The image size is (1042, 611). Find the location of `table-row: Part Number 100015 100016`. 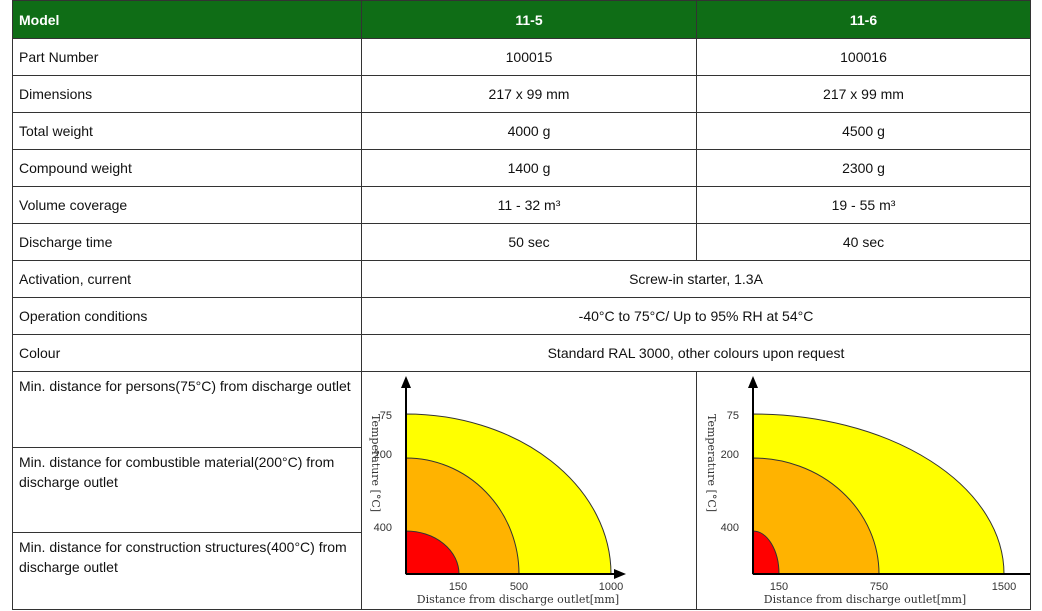

table-row: Part Number 100015 100016 is located at coordinates (521, 57).